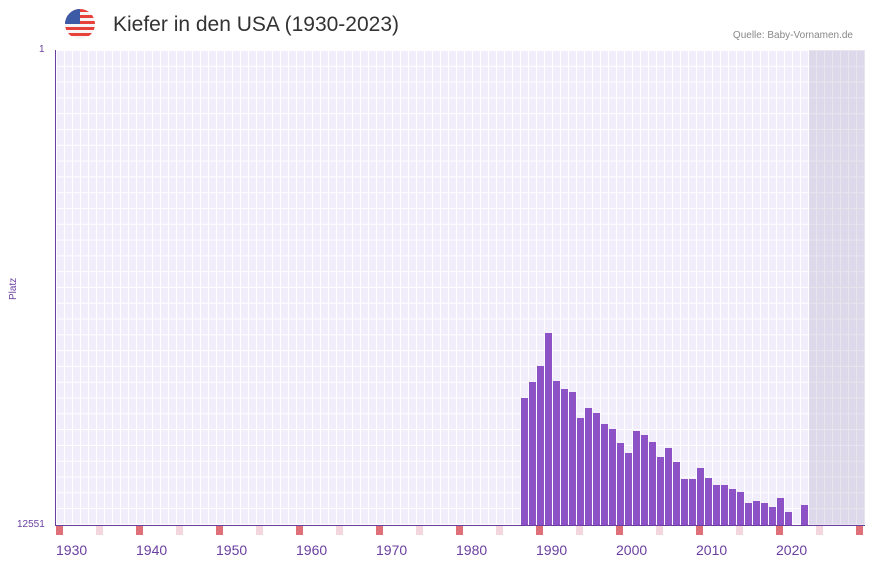 This screenshot has width=873, height=567. What do you see at coordinates (792, 550) in the screenshot?
I see `x-tick: 2020` at bounding box center [792, 550].